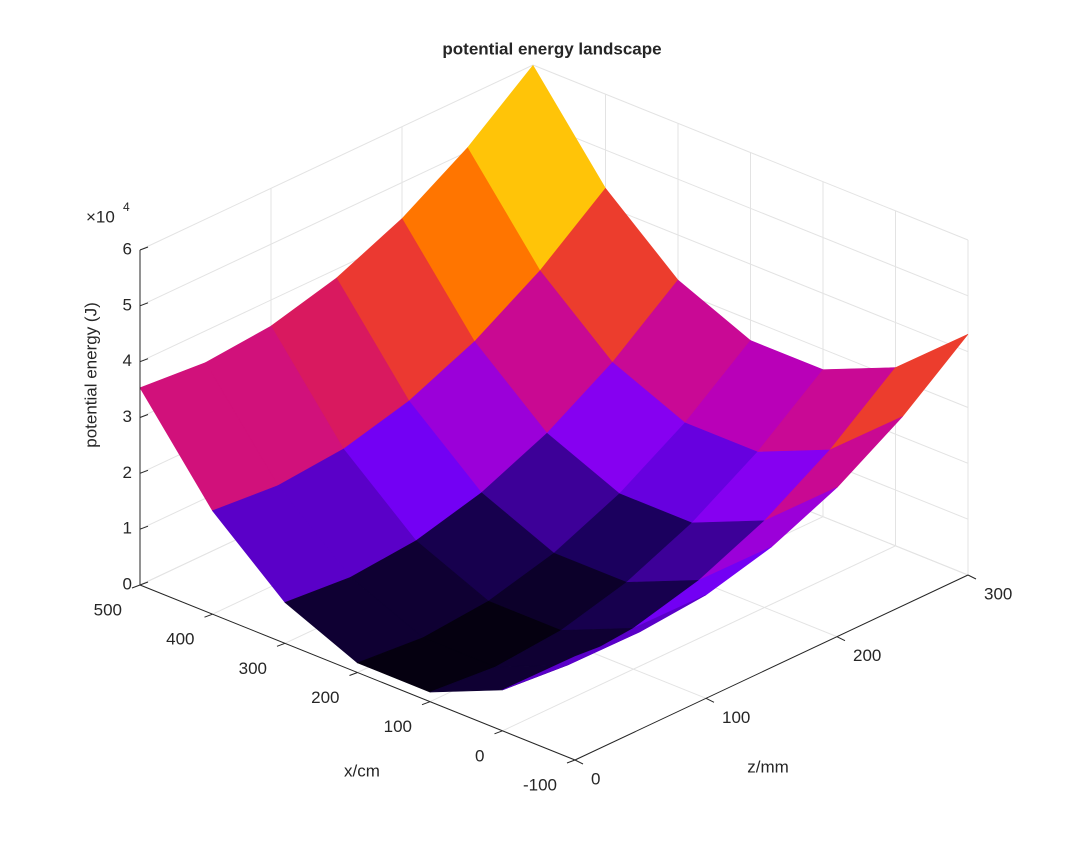 The height and width of the screenshot is (858, 1069). I want to click on z-tick-label: 6, so click(127, 248).